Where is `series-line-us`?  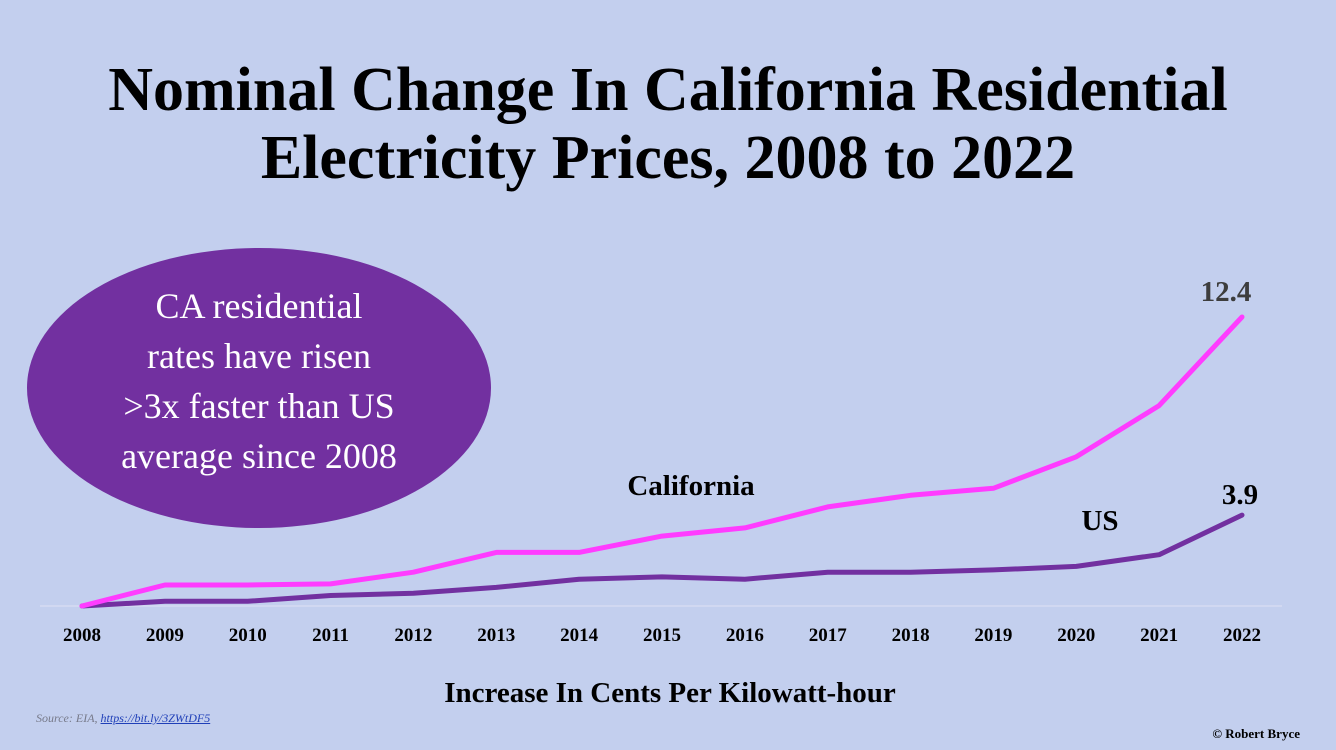
series-line-us is located at coordinates (662, 560).